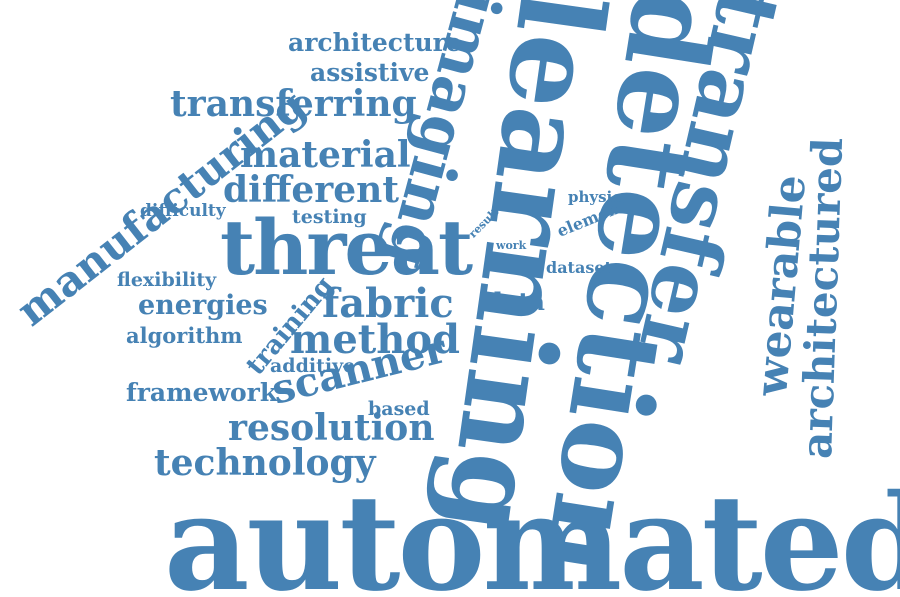 Image resolution: width=900 pixels, height=597 pixels. What do you see at coordinates (202, 392) in the screenshot?
I see `word-framework: framework` at bounding box center [202, 392].